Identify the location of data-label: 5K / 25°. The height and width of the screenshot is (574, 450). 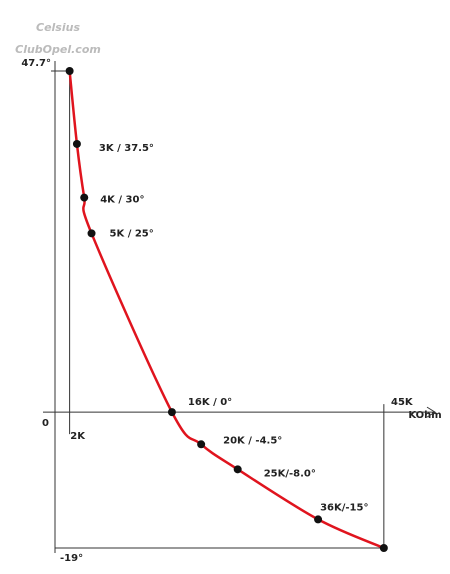
(132, 233).